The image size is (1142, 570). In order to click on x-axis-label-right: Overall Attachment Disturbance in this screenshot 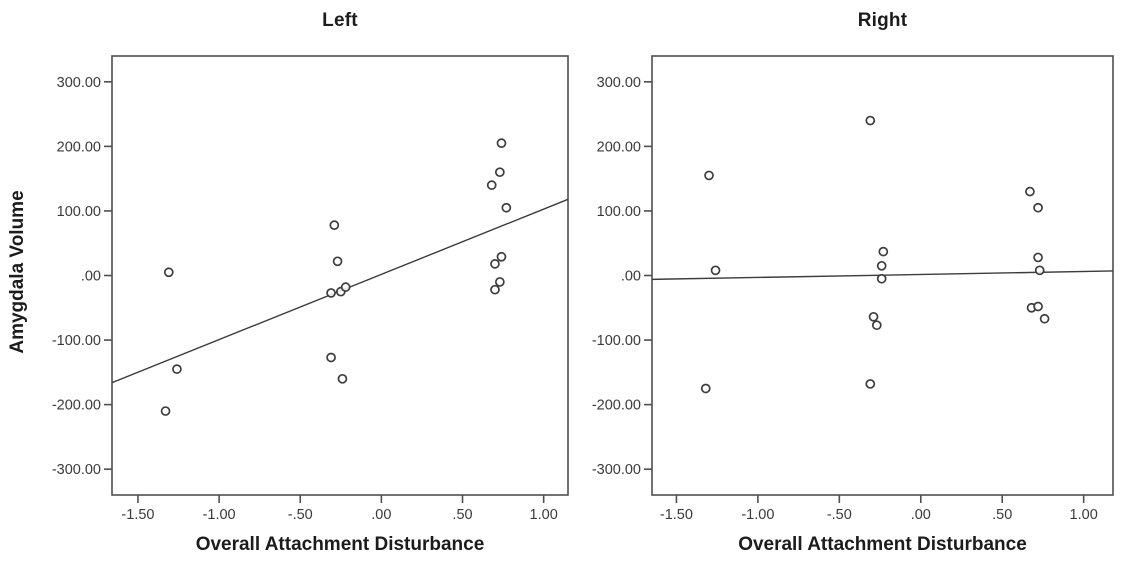, I will do `click(882, 544)`.